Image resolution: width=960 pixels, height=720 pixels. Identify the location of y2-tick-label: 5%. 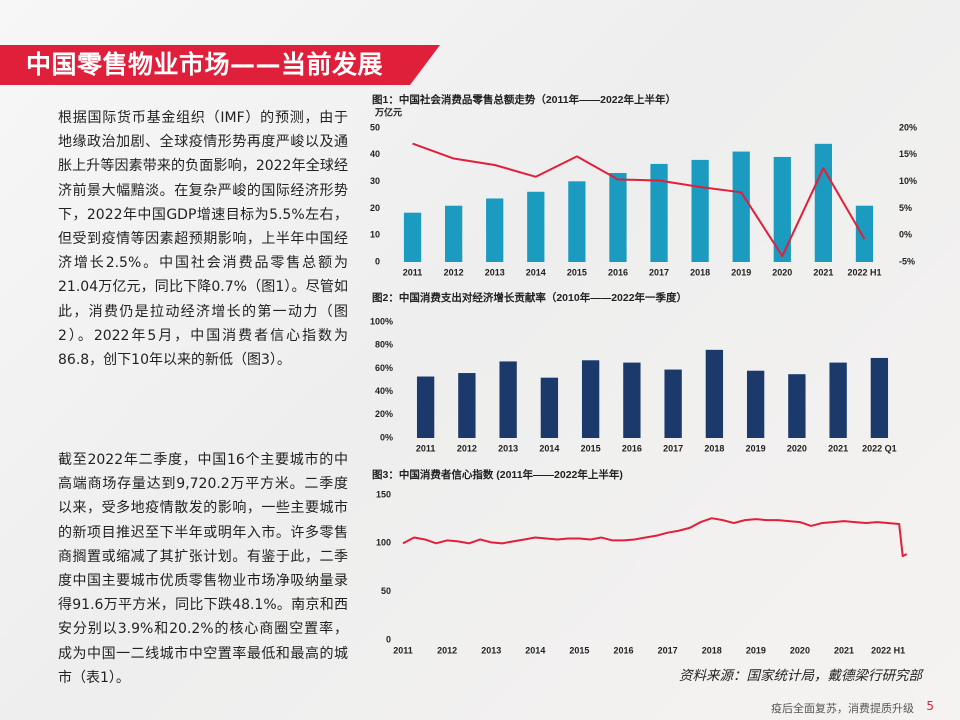
(905, 208).